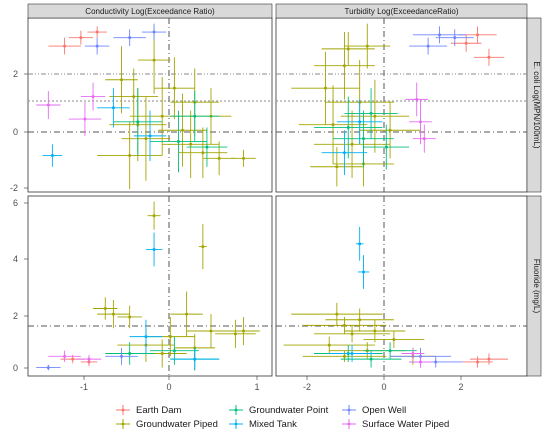 This screenshot has width=550, height=434. I want to click on y-tick-ecoli-neg2: -2, so click(14, 188).